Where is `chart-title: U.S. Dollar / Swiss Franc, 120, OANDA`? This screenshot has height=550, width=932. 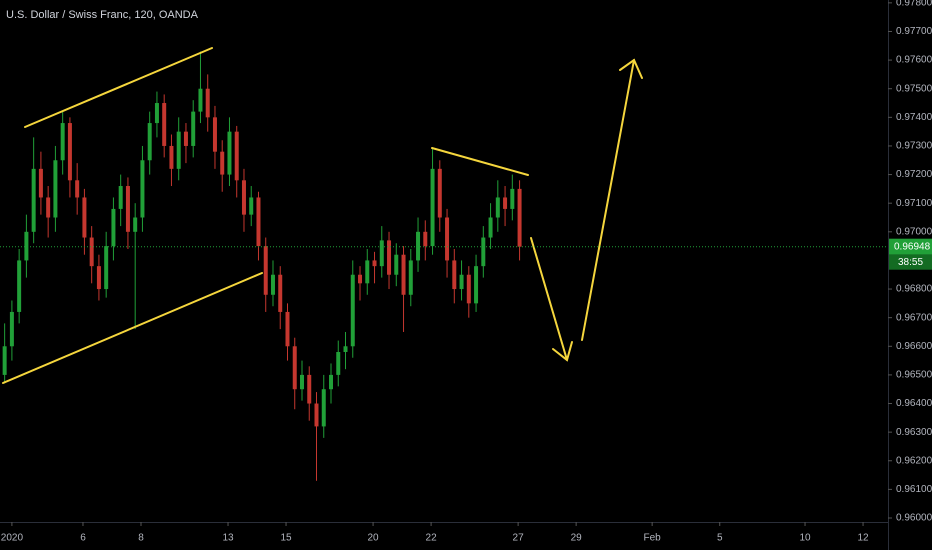 chart-title: U.S. Dollar / Swiss Franc, 120, OANDA is located at coordinates (102, 15).